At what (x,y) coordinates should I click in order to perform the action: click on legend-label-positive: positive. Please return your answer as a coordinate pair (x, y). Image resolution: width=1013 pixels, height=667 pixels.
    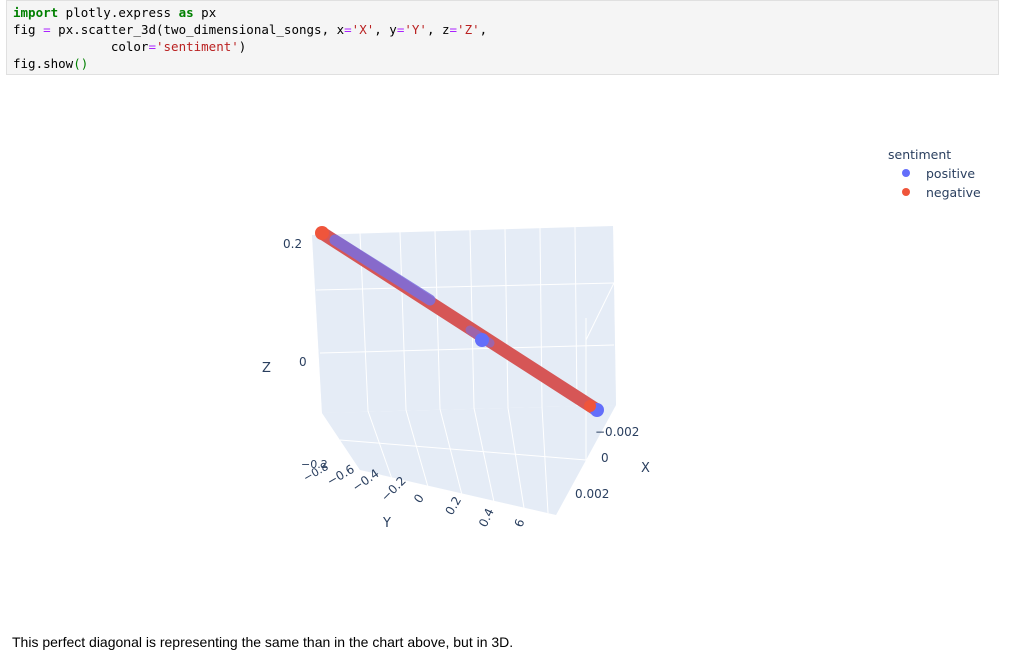
    Looking at the image, I should click on (951, 173).